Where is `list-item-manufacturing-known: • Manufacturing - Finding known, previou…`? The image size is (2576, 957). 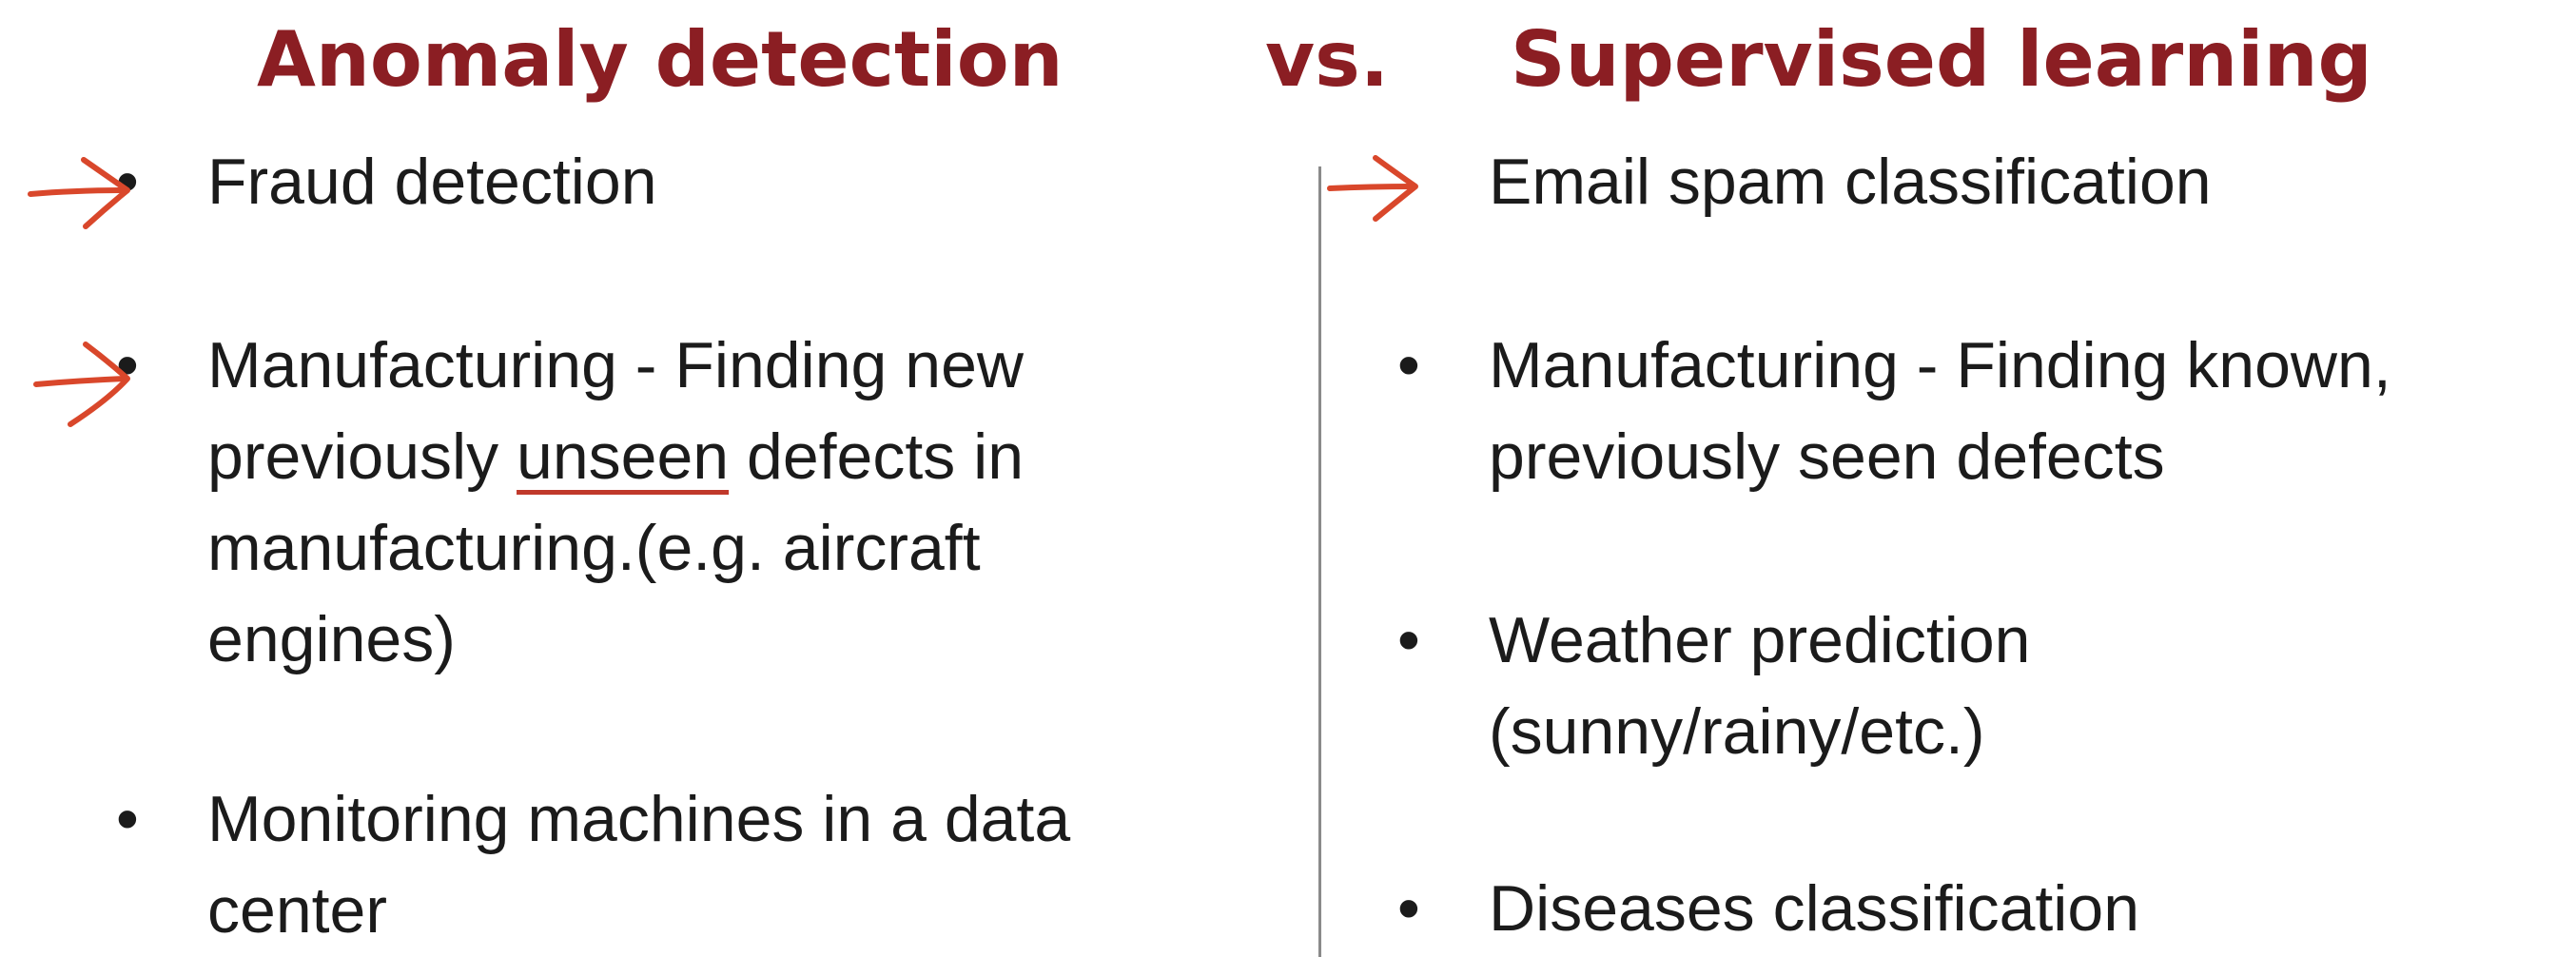
list-item-manufacturing-known: • Manufacturing - Finding known, previou… is located at coordinates (1894, 411).